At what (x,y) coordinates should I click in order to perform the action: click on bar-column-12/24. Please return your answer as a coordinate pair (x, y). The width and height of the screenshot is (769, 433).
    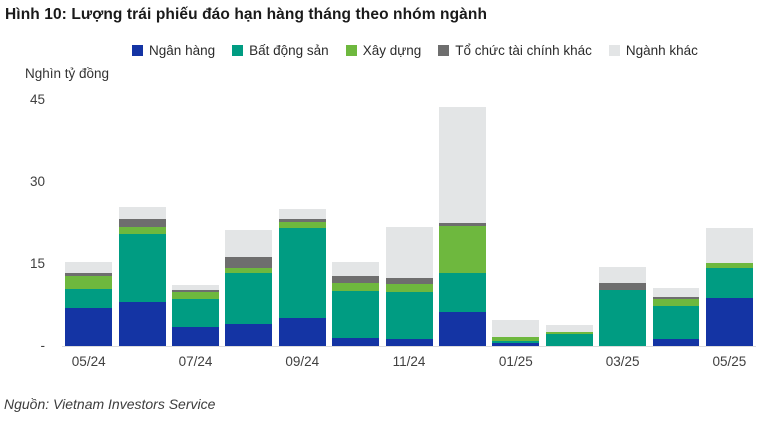
    Looking at the image, I should click on (462, 223).